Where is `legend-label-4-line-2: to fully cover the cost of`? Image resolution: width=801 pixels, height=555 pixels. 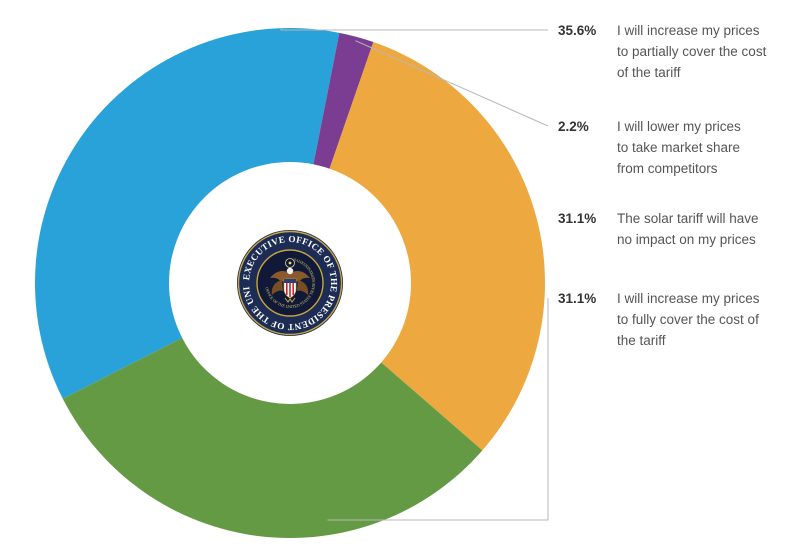 legend-label-4-line-2: to fully cover the cost of is located at coordinates (688, 319).